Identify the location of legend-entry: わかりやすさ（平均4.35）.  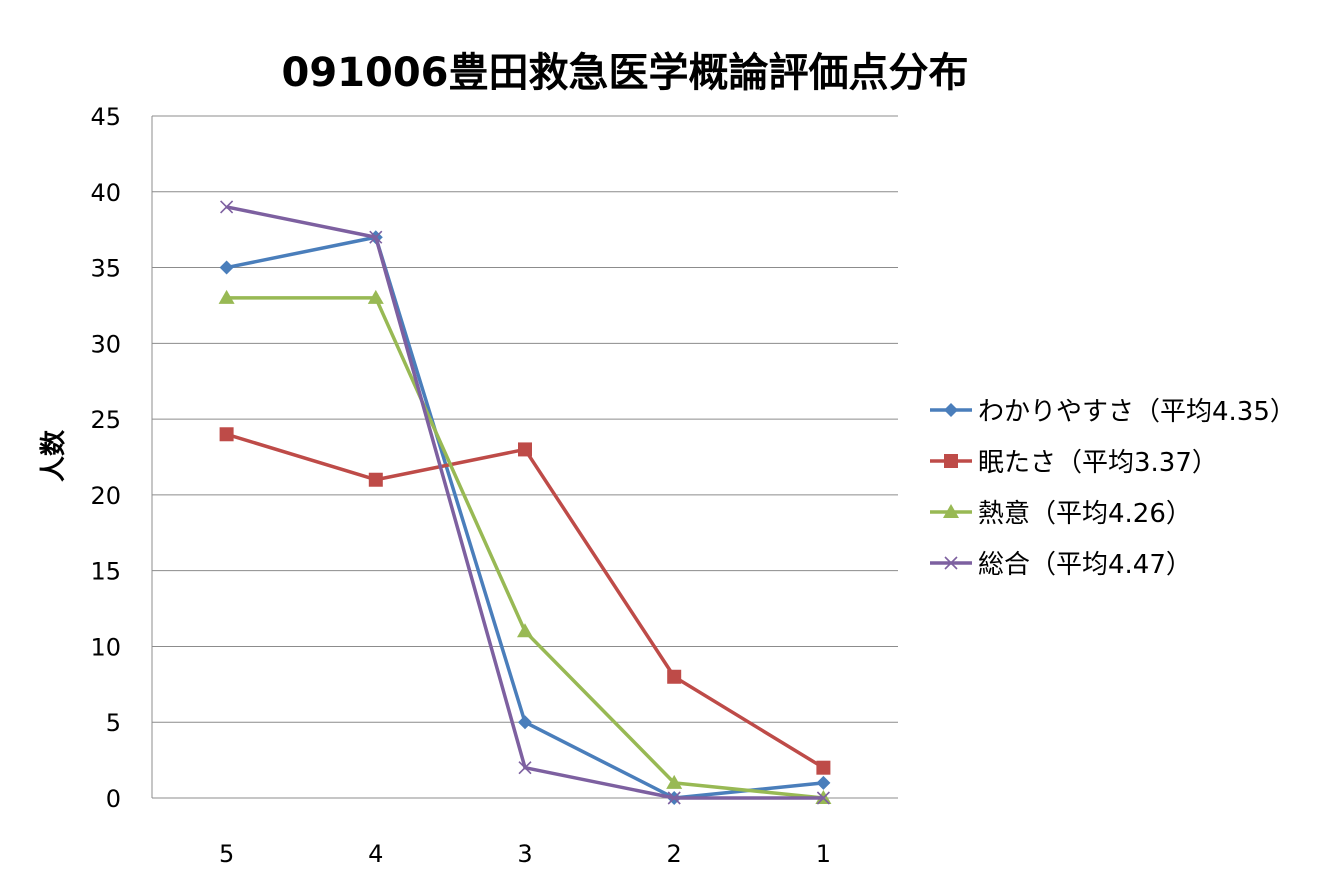
(1113, 412).